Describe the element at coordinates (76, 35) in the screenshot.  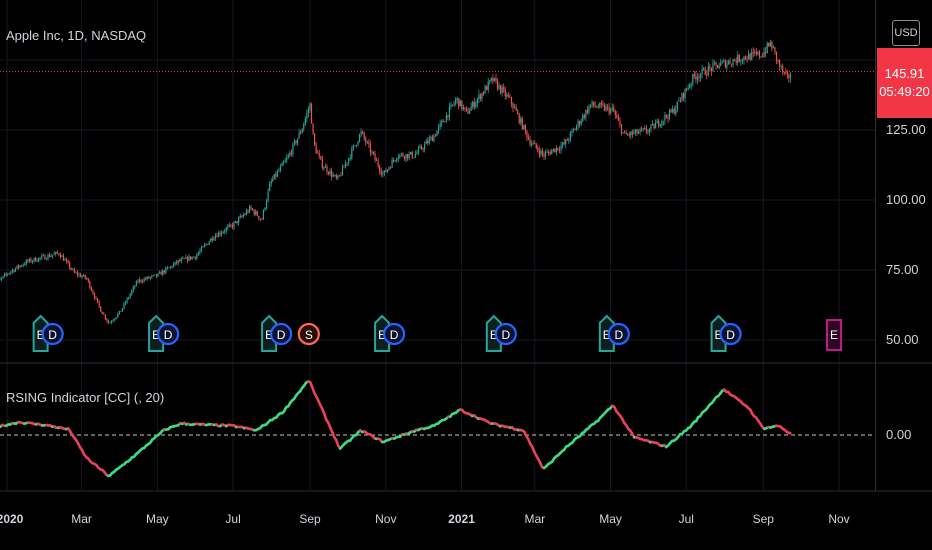
I see `symbol-title: Apple Inc, 1D, NASDAQ` at that location.